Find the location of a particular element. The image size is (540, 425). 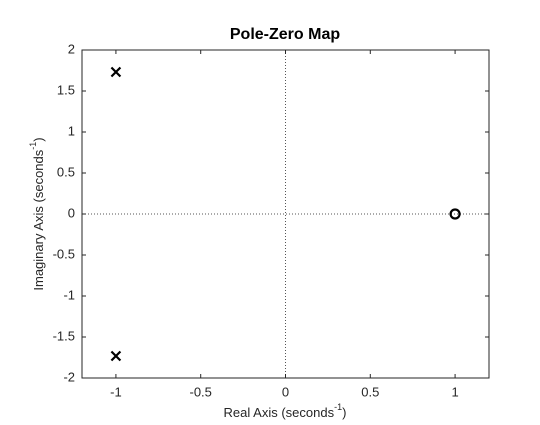

y-axis-label-text: Imaginary Axis (seconds is located at coordinates (38, 219).